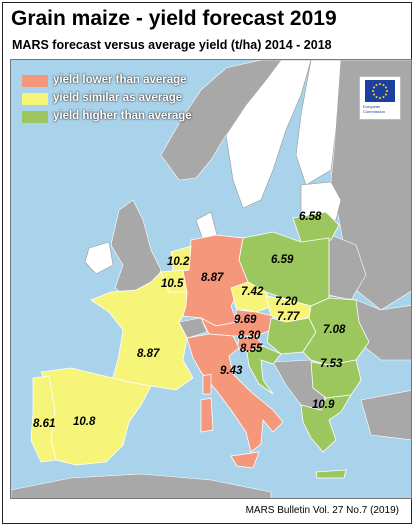  What do you see at coordinates (264, 370) in the screenshot?
I see `croatia-region` at bounding box center [264, 370].